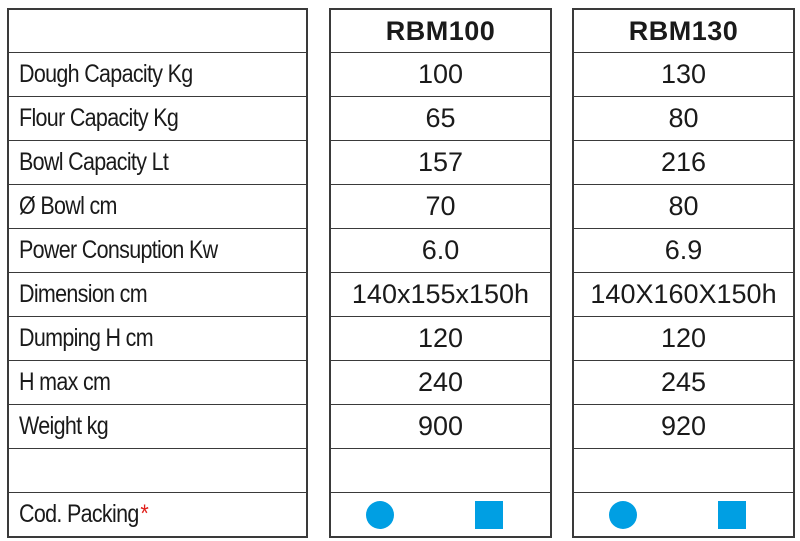 This screenshot has width=800, height=541. Describe the element at coordinates (157, 206) in the screenshot. I see `row-label: Ø Bowl cm` at that location.